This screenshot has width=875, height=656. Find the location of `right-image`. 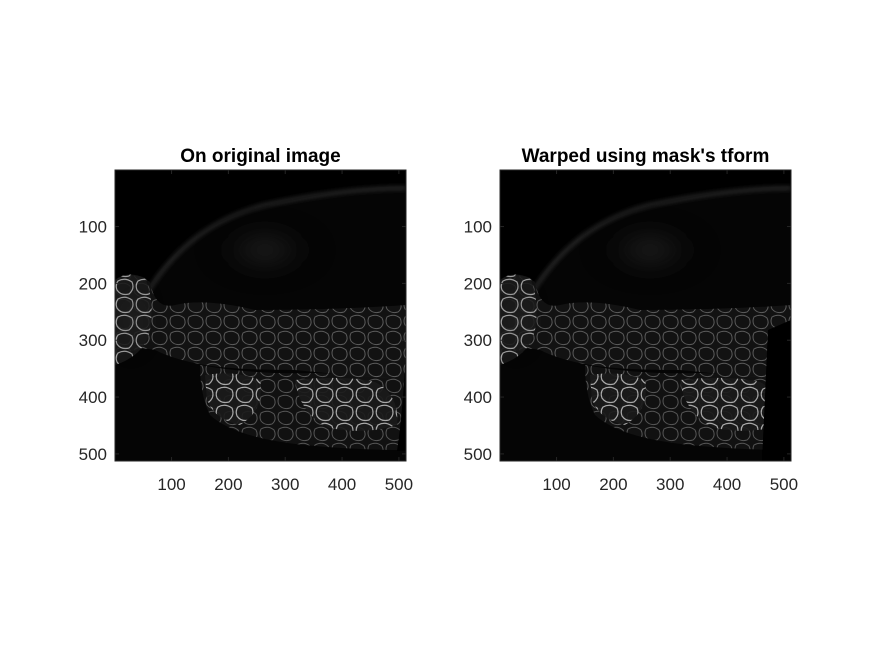

right-image is located at coordinates (645, 315).